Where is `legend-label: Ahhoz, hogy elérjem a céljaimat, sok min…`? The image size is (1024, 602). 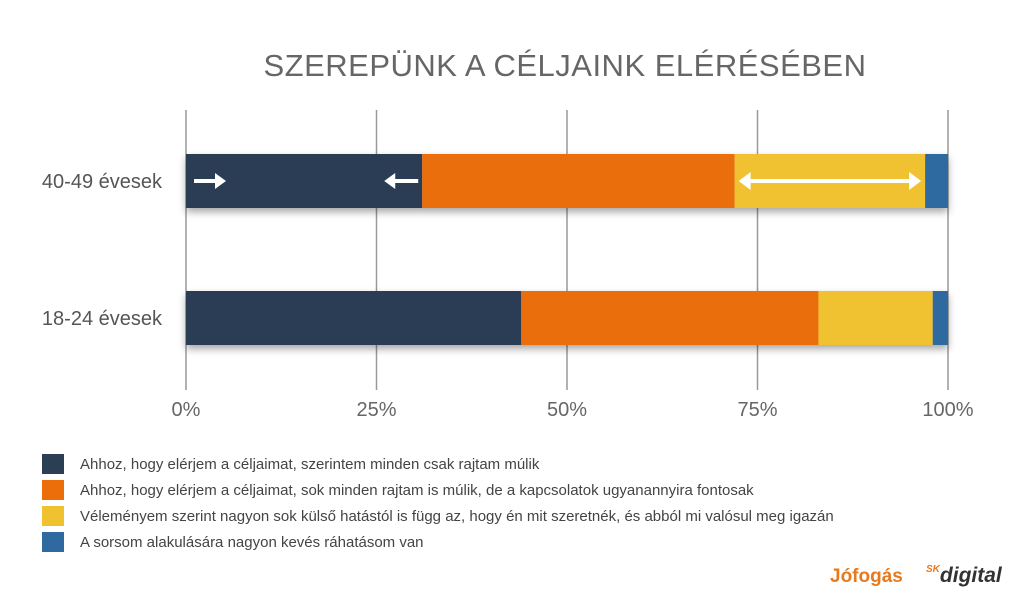
legend-label: Ahhoz, hogy elérjem a céljaimat, sok min… is located at coordinates (417, 490).